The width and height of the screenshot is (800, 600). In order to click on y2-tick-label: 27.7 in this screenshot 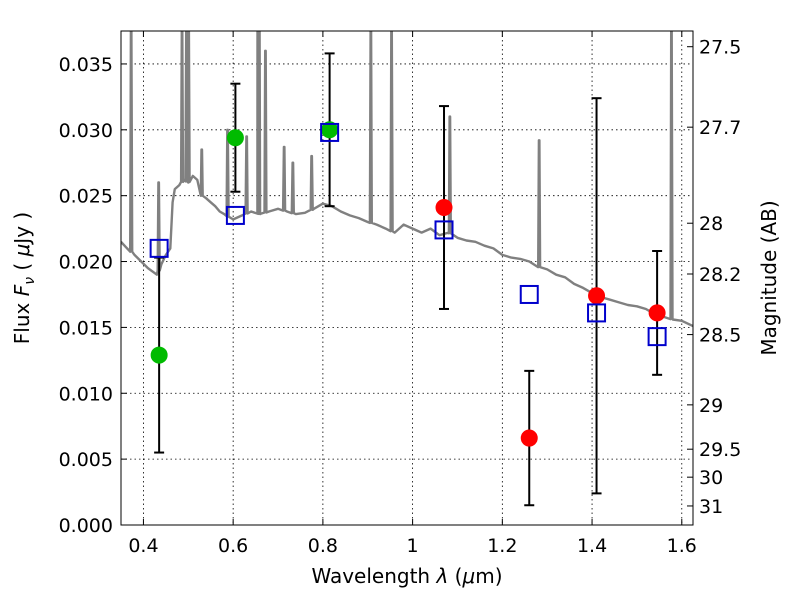, I will do `click(720, 128)`.